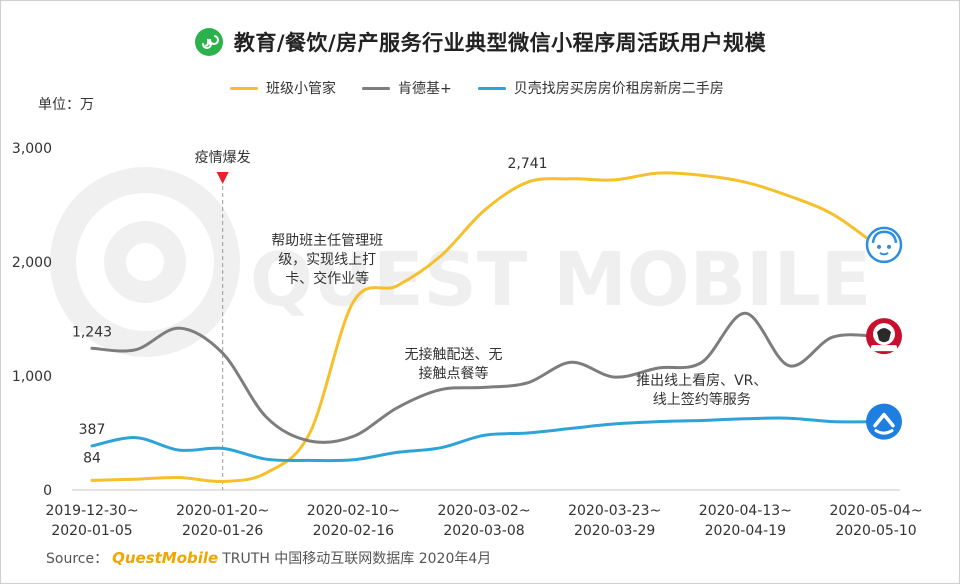 This screenshot has width=960, height=584. I want to click on x-tick-label: 2020-01-20~, so click(222, 511).